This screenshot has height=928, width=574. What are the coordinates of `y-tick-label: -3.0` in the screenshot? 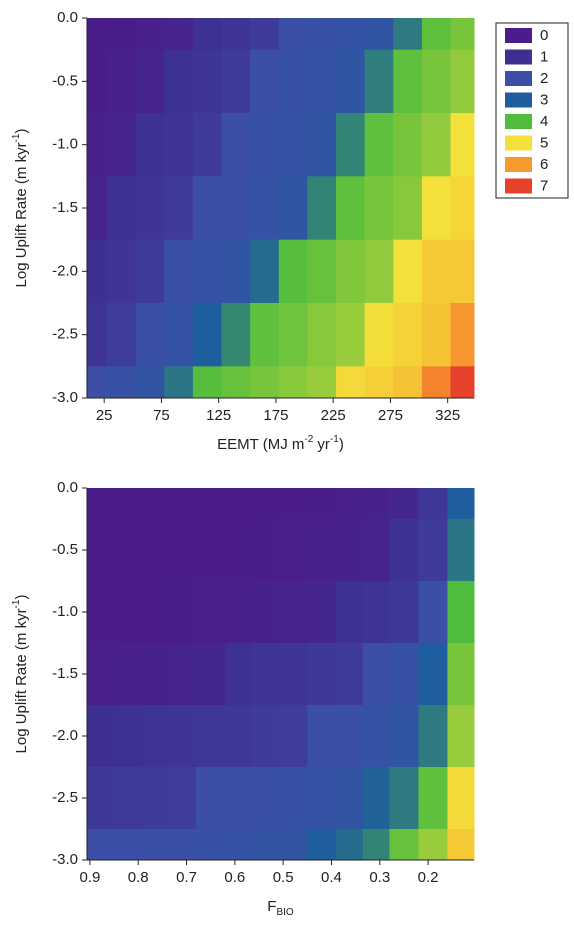 It's located at (65, 859).